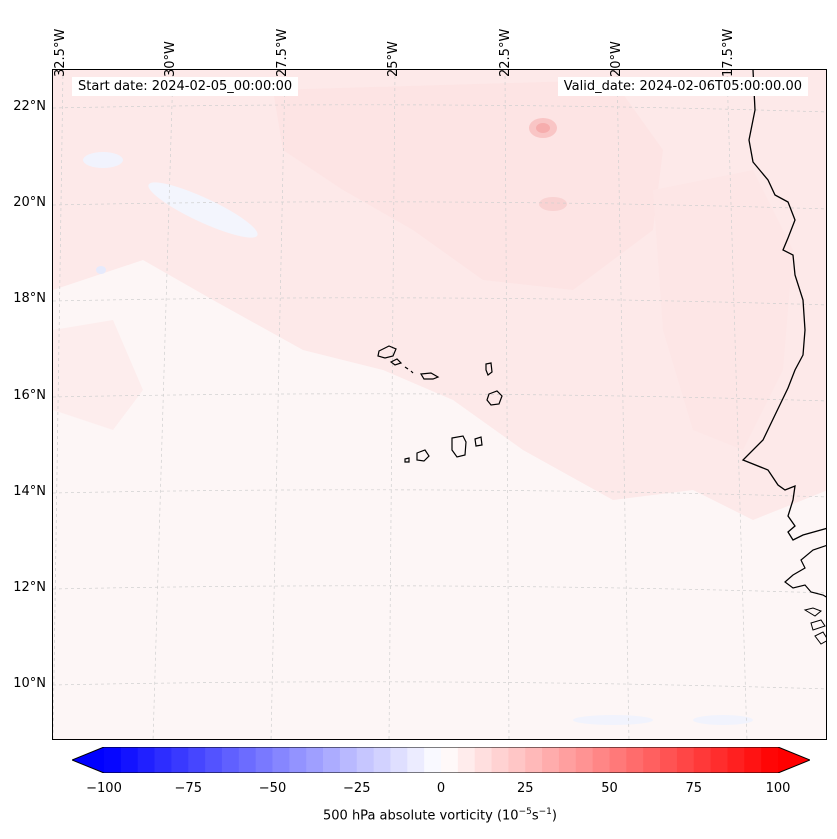  Describe the element at coordinates (728, 52) in the screenshot. I see `lon-label-17-5w: 17.5°W` at that location.